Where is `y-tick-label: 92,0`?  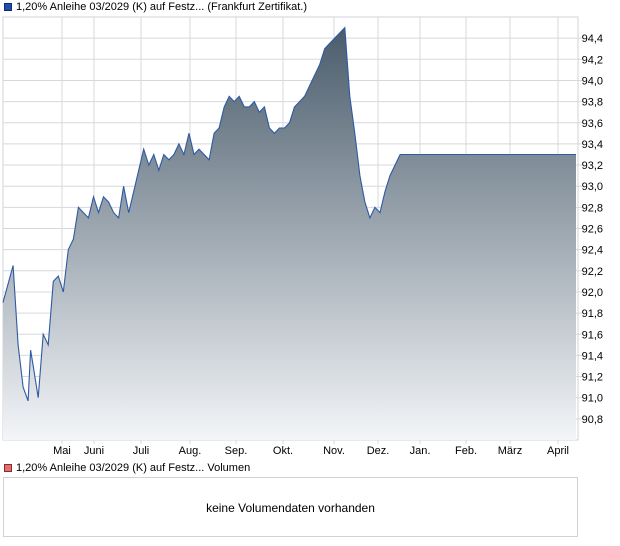
y-tick-label: 92,0 is located at coordinates (592, 293).